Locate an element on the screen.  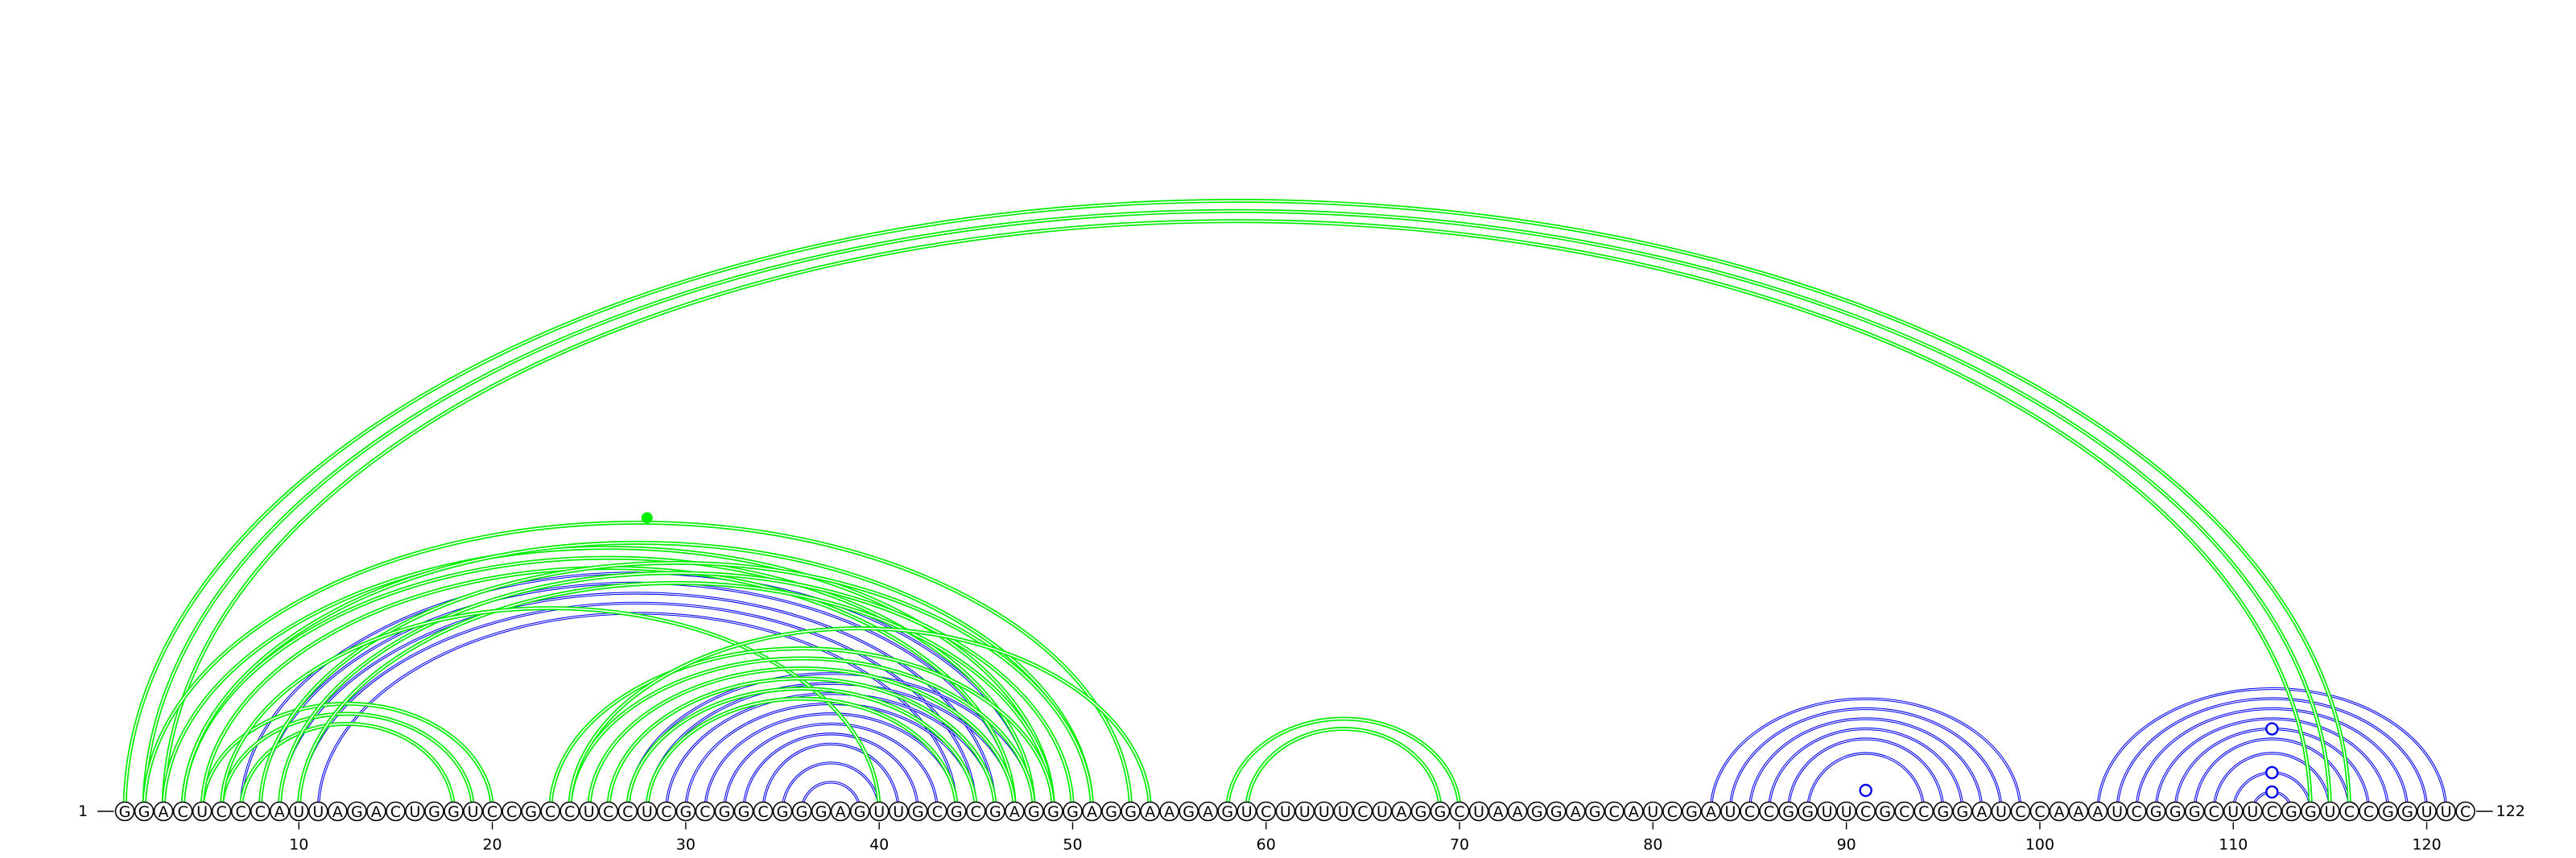
tick-label: 30 is located at coordinates (686, 845).